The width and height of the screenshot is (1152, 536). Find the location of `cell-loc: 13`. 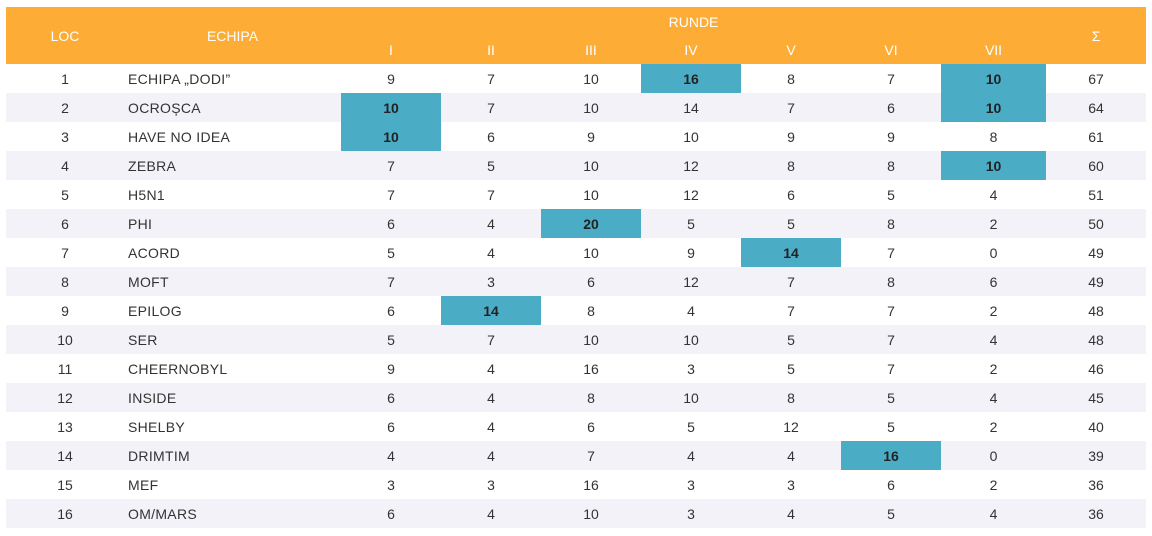

cell-loc: 13 is located at coordinates (65, 426).